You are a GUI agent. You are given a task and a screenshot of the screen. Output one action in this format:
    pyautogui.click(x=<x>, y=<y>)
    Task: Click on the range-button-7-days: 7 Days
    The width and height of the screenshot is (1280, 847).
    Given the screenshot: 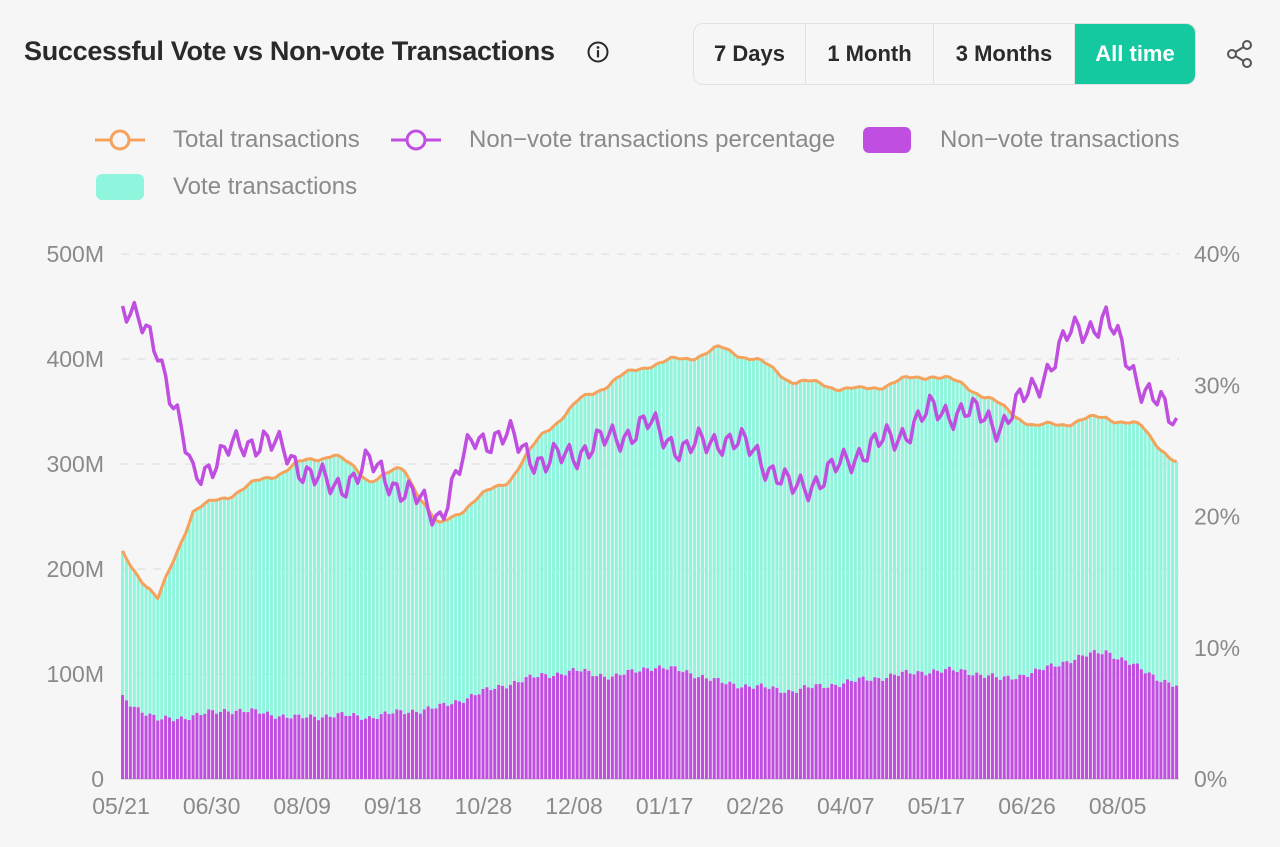 What is the action you would take?
    pyautogui.click(x=750, y=54)
    